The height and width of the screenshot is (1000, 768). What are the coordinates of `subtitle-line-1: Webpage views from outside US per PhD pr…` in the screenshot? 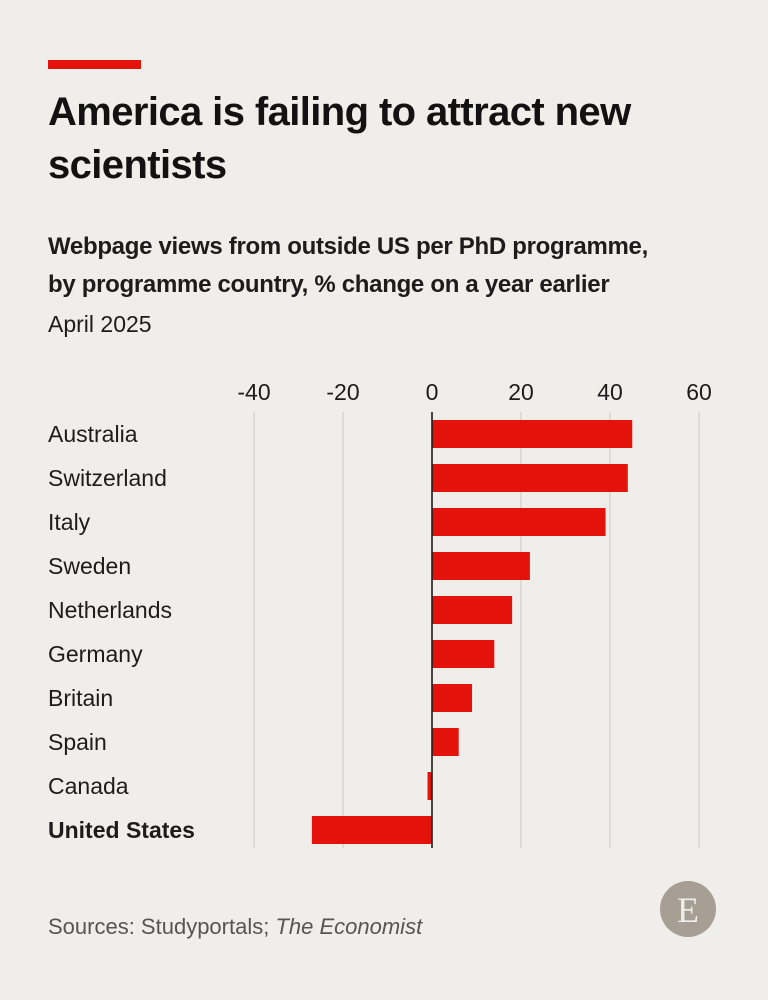 It's located at (348, 246).